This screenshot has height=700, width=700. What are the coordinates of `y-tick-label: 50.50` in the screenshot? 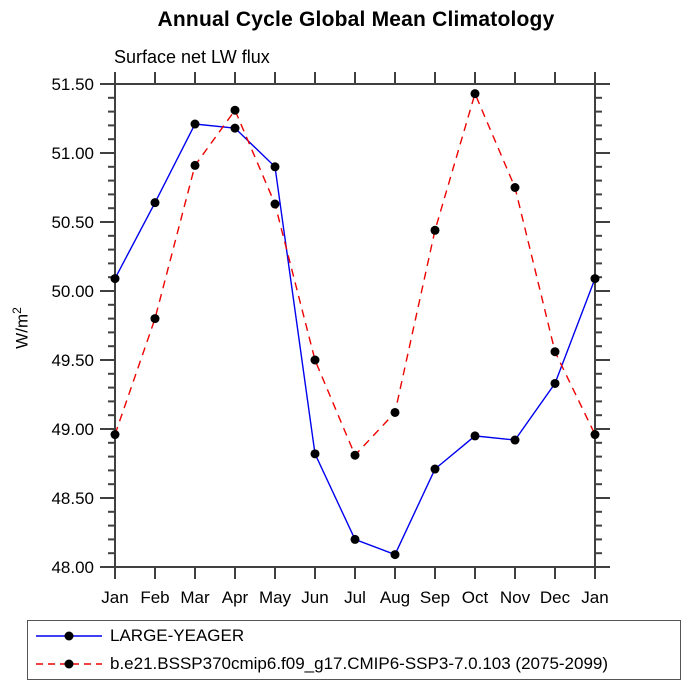 It's located at (72, 222).